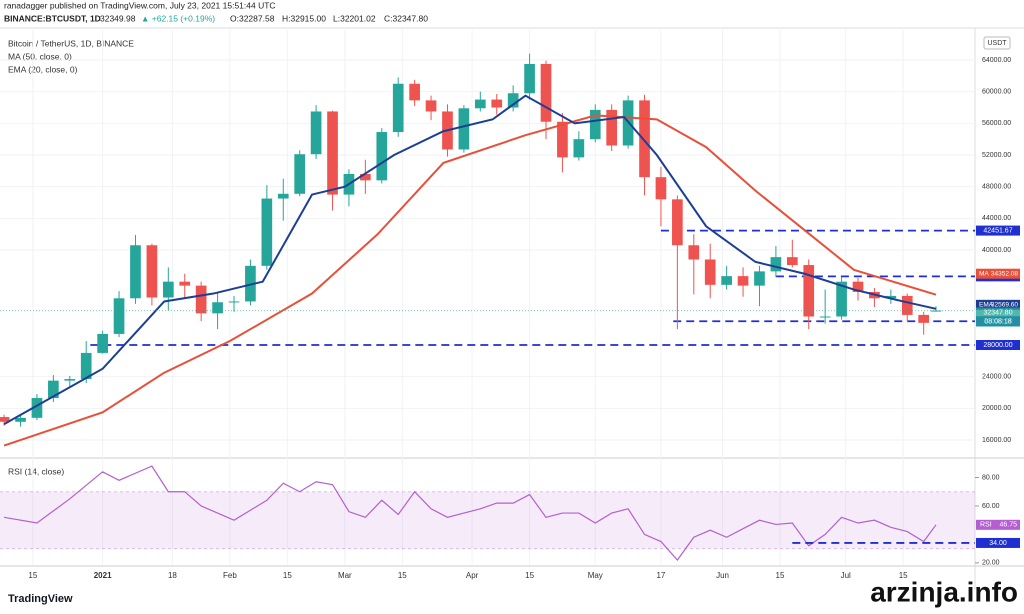 This screenshot has width=1024, height=614. Describe the element at coordinates (1008, 525) in the screenshot. I see `rsi-value-label: 46.75` at that location.